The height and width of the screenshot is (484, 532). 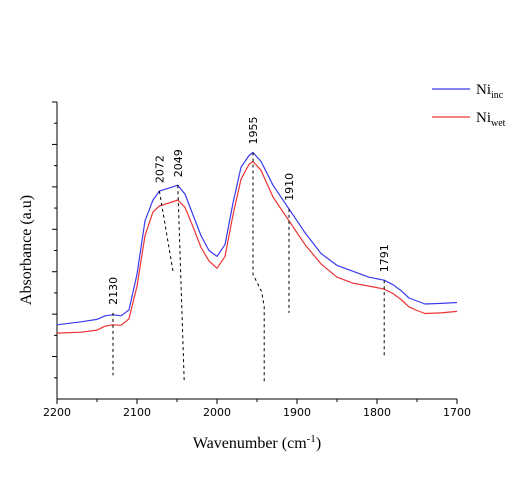 I want to click on x-axis-tick-labels: 2200 2100 2000 1900 1800 1700, so click(x=257, y=412).